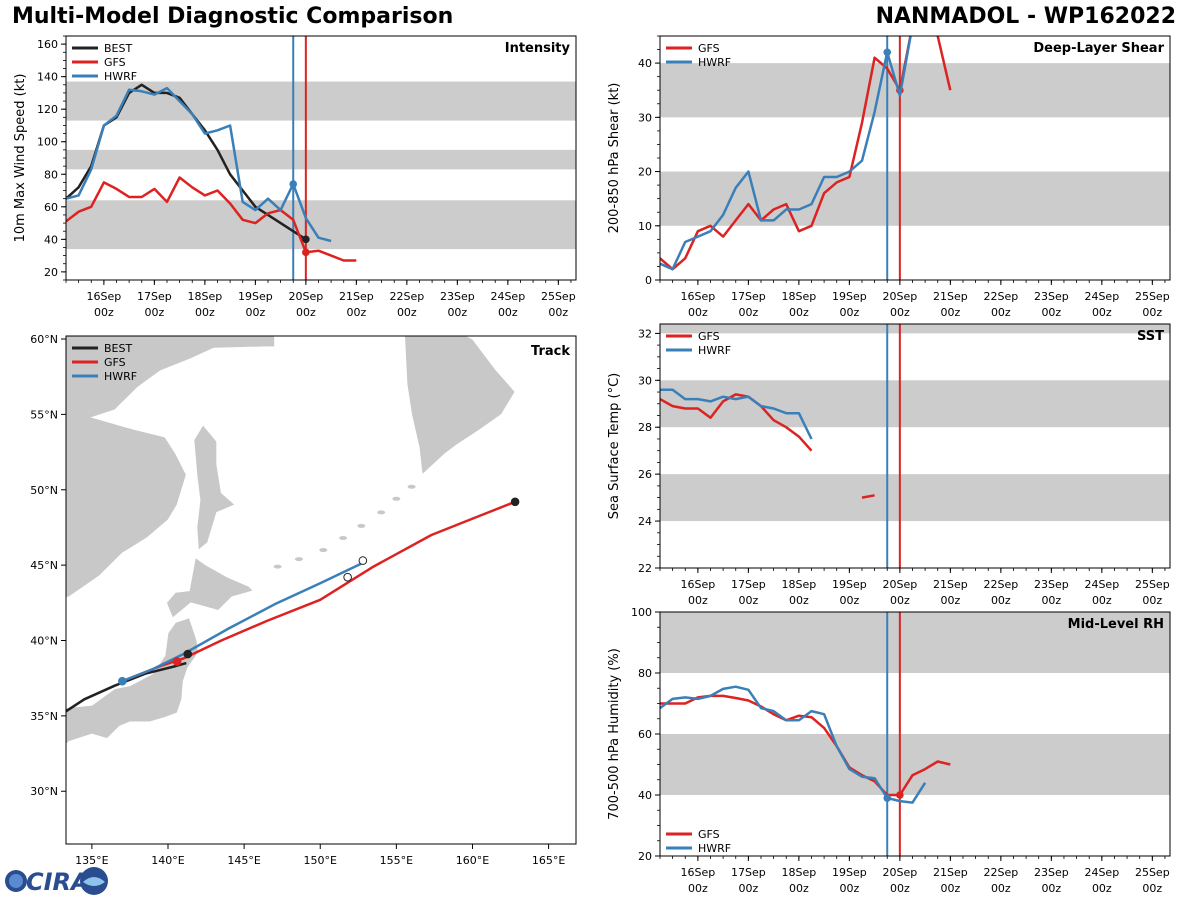 Image resolution: width=1200 pixels, height=902 pixels. I want to click on y-tick-label: 140, so click(47, 77).